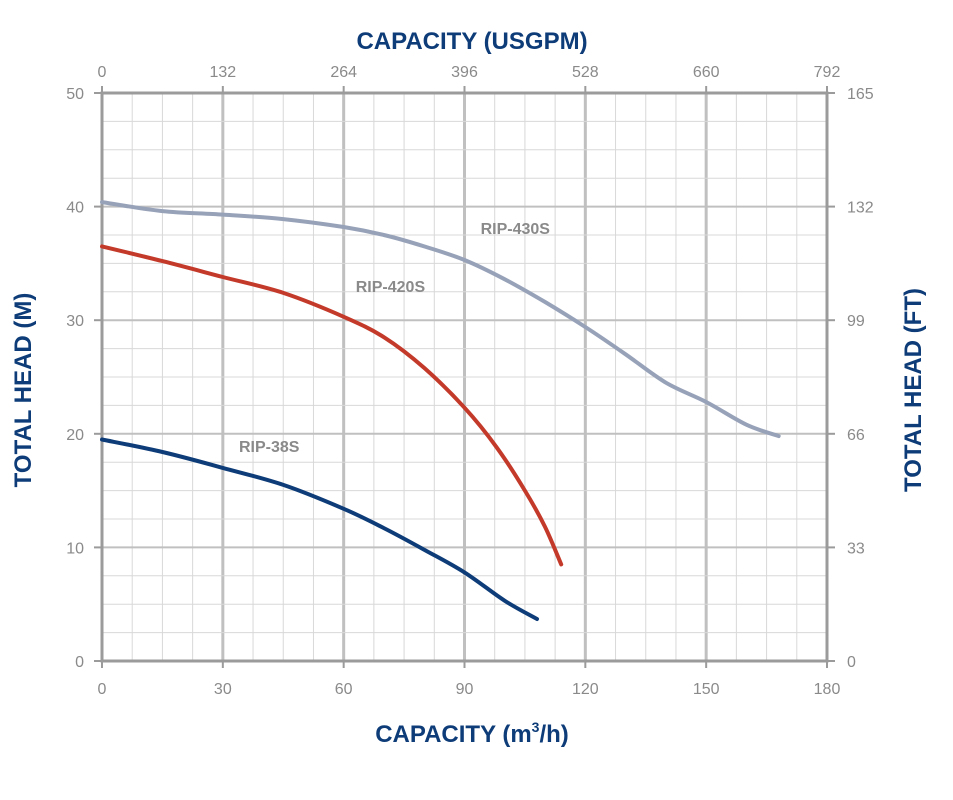  I want to click on x-axis-title-suffix: /h), so click(553, 734).